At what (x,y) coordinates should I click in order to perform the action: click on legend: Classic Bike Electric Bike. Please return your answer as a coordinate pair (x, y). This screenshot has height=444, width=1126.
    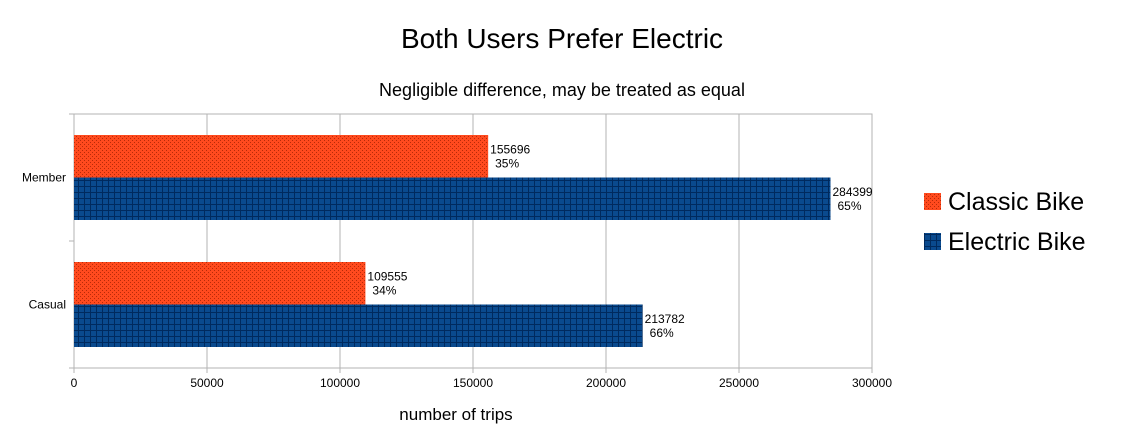
    Looking at the image, I should click on (1005, 222).